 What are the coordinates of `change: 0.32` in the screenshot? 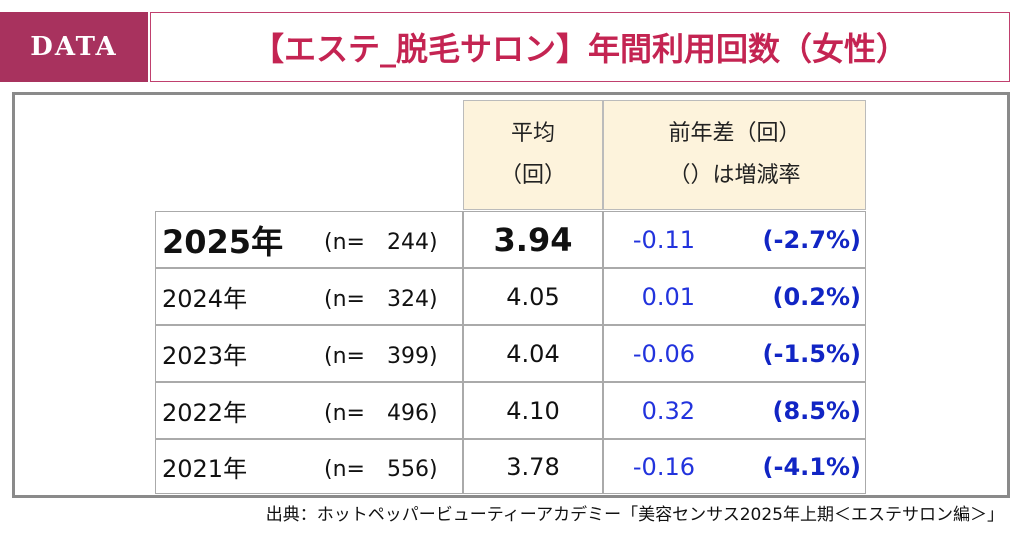 It's located at (668, 410).